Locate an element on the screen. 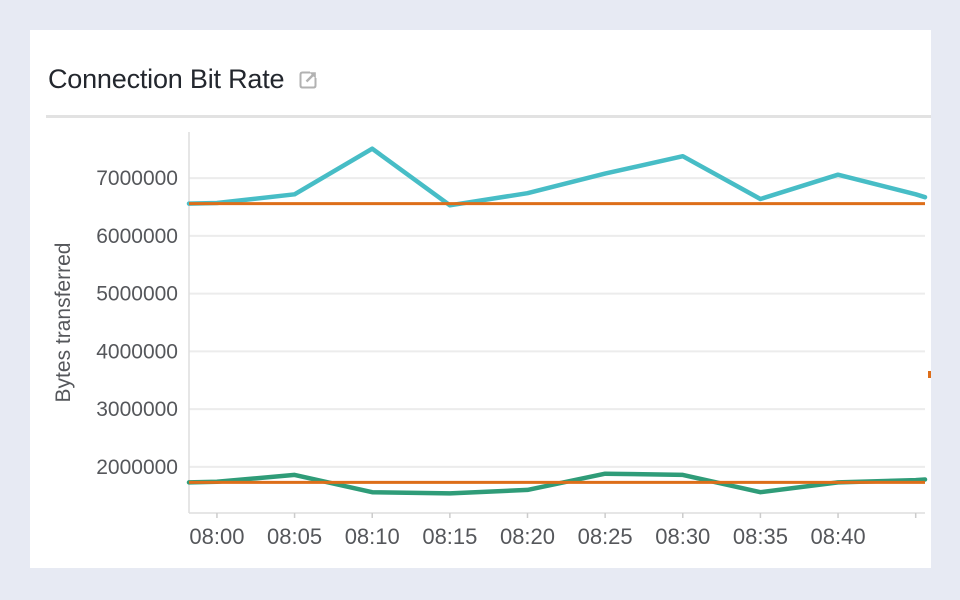  x-tick-label: 08:25 is located at coordinates (605, 536).